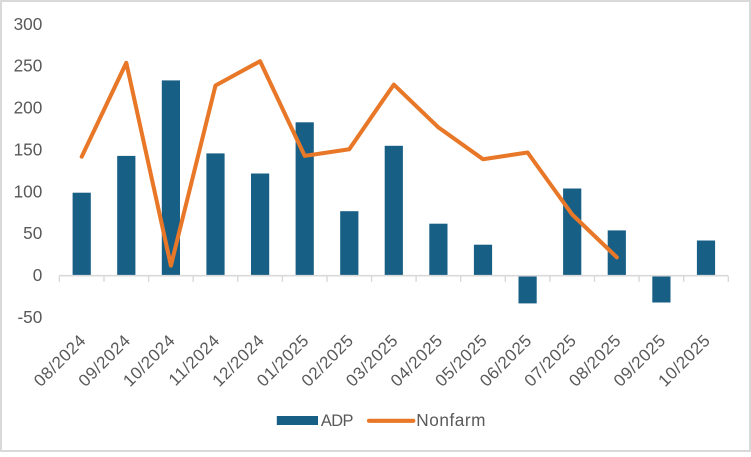 Image resolution: width=751 pixels, height=457 pixels. What do you see at coordinates (451, 420) in the screenshot?
I see `svg-text: Nonfarm` at bounding box center [451, 420].